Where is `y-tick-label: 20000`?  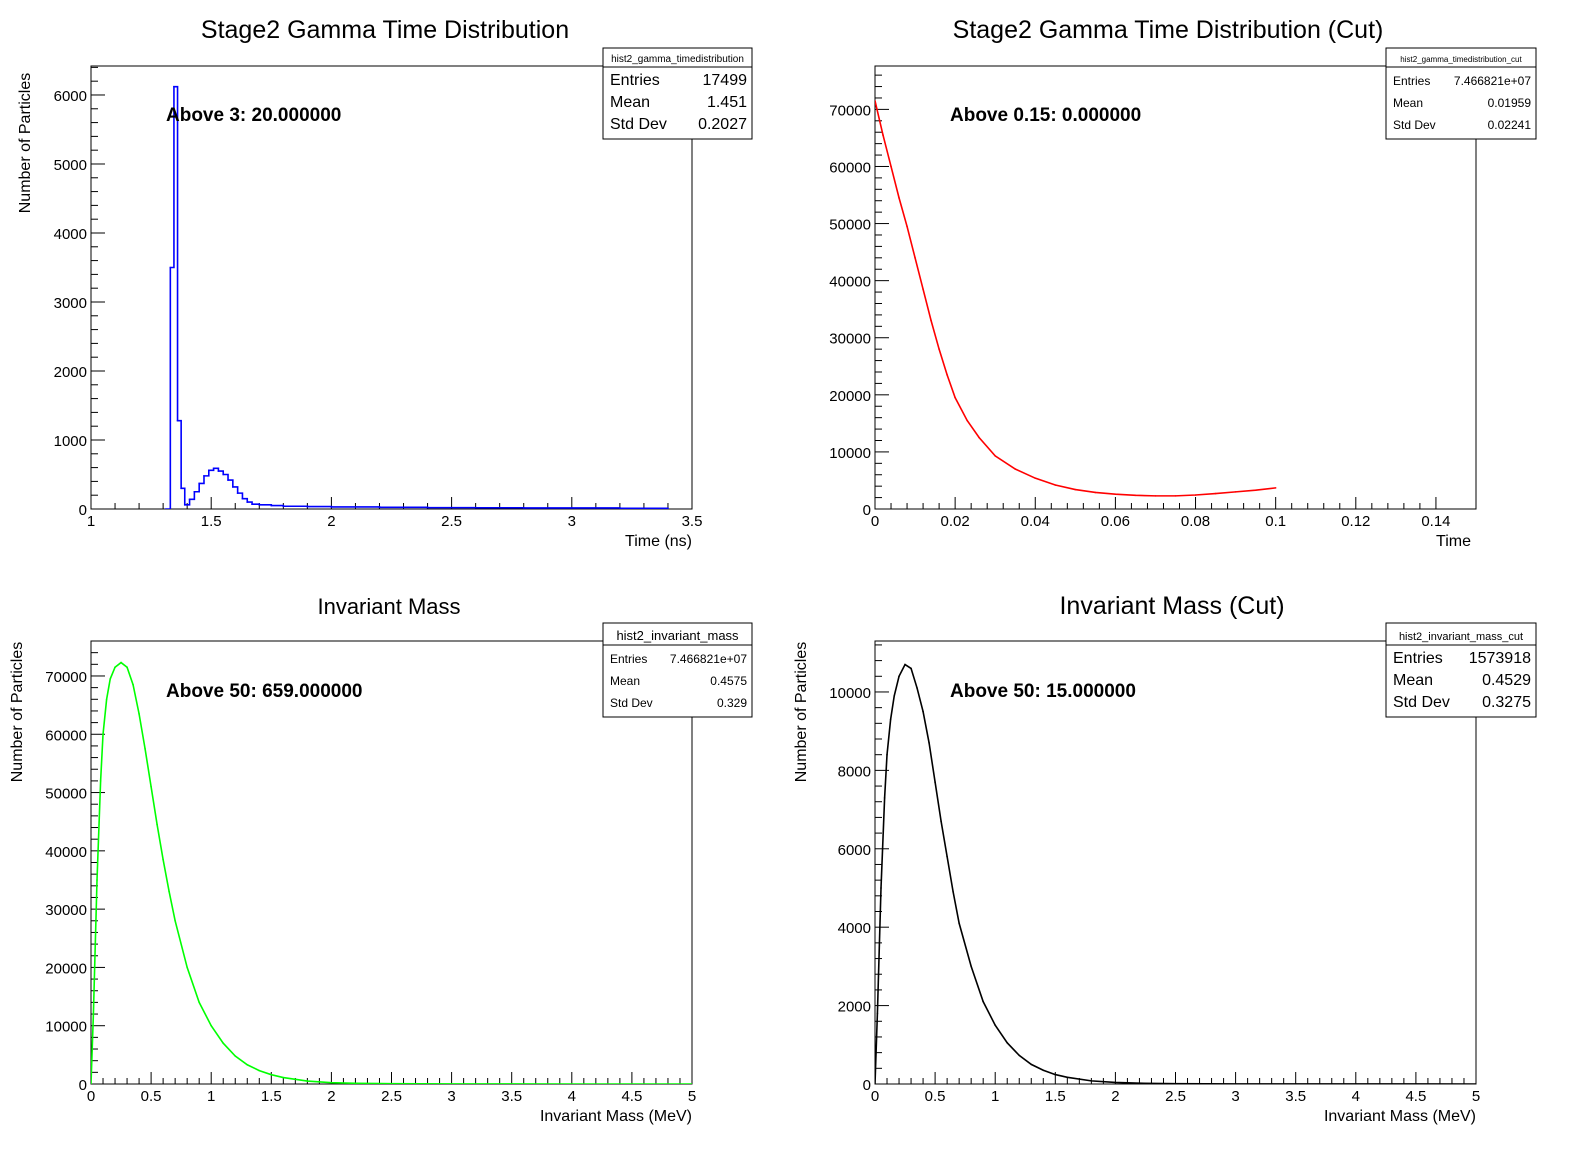
y-tick-label: 20000 is located at coordinates (850, 396).